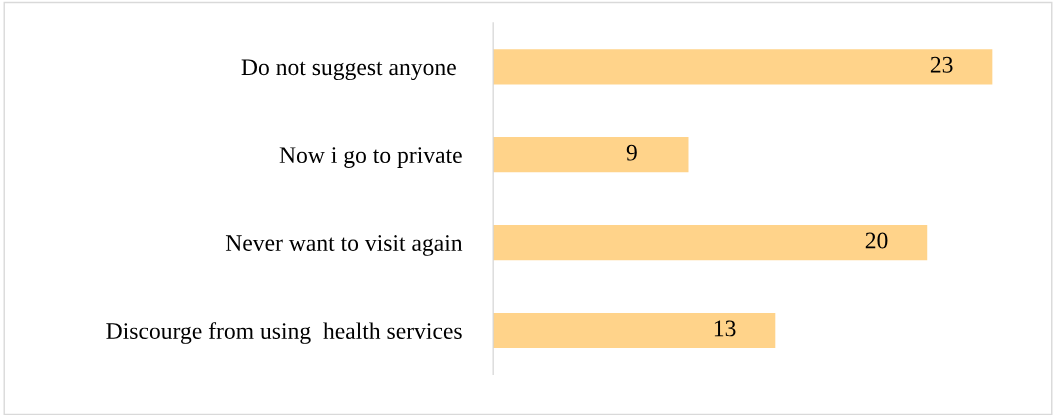 The width and height of the screenshot is (1056, 416). I want to click on data-label: 13, so click(725, 328).